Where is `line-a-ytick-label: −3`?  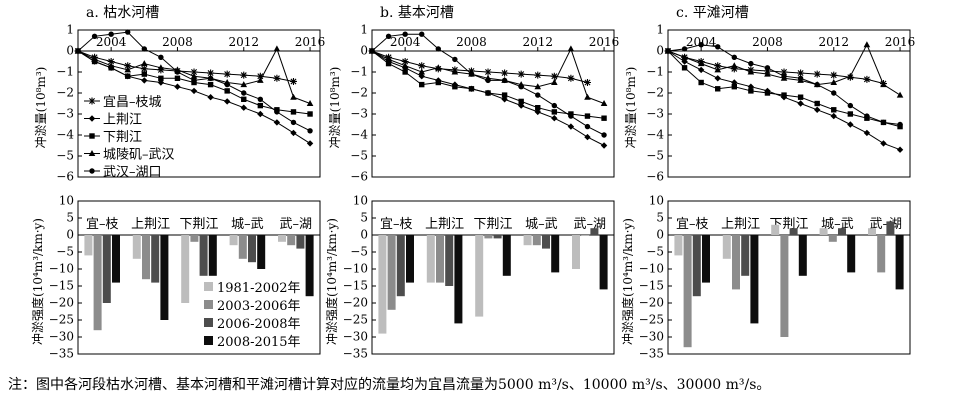 line-a-ytick-label: −3 is located at coordinates (65, 114).